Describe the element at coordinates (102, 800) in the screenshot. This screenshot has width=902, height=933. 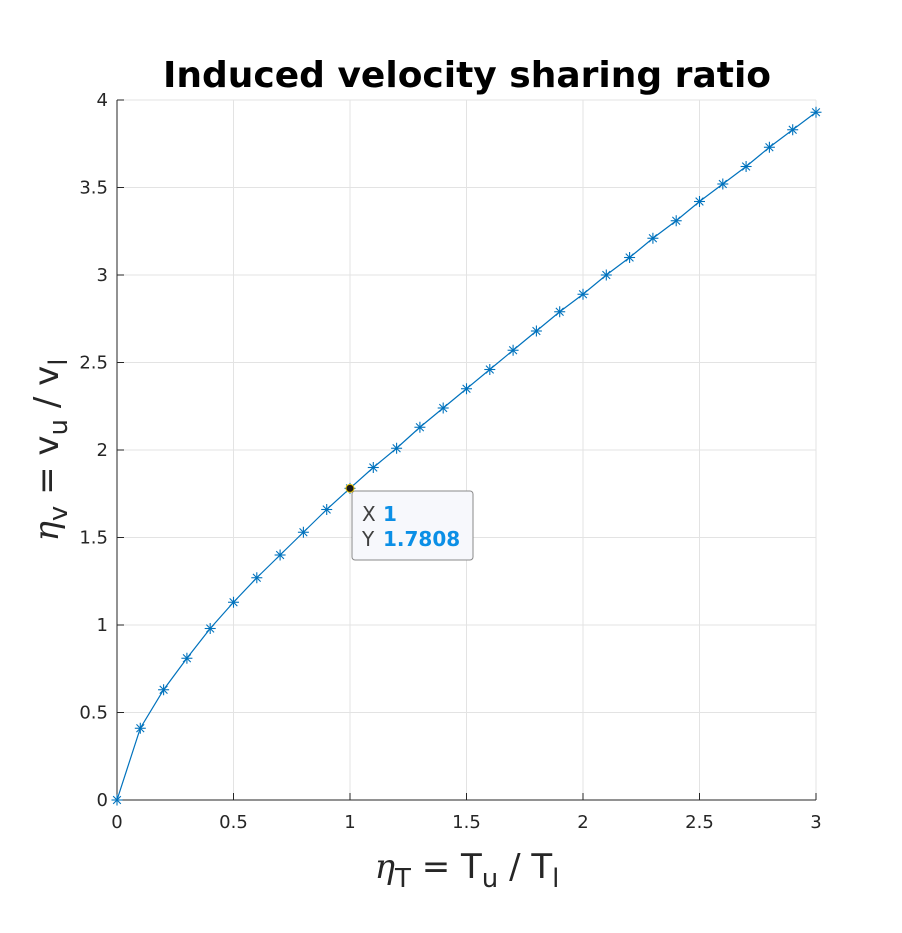
I see `y-tick-label: 0` at that location.